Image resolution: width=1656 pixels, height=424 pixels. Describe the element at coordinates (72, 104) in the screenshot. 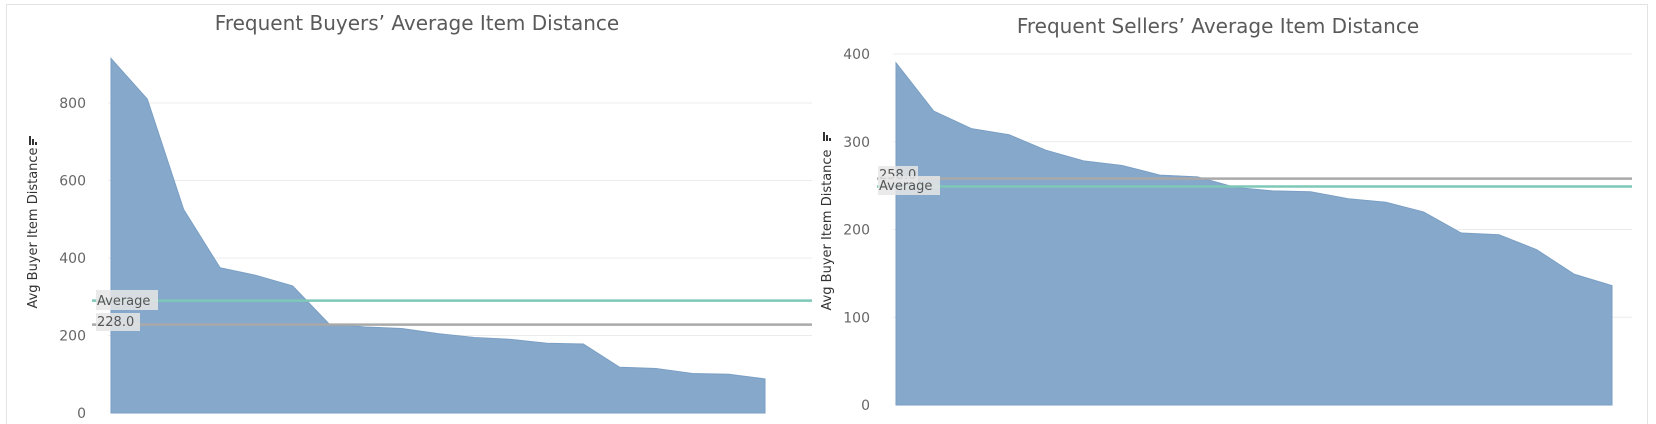

I see `y-tick-label: 800` at that location.